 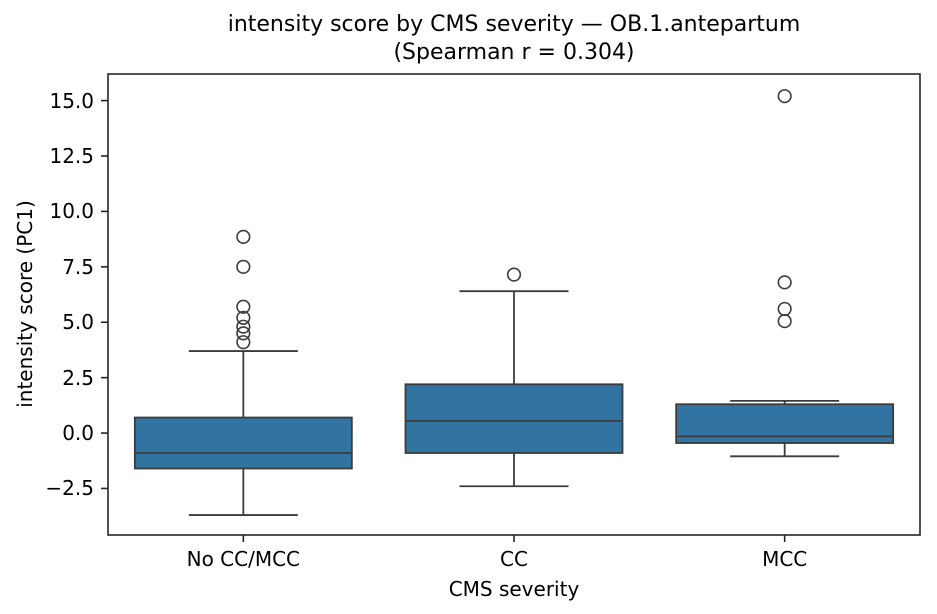 I want to click on y-tick-label: 12.5, so click(x=71, y=156).